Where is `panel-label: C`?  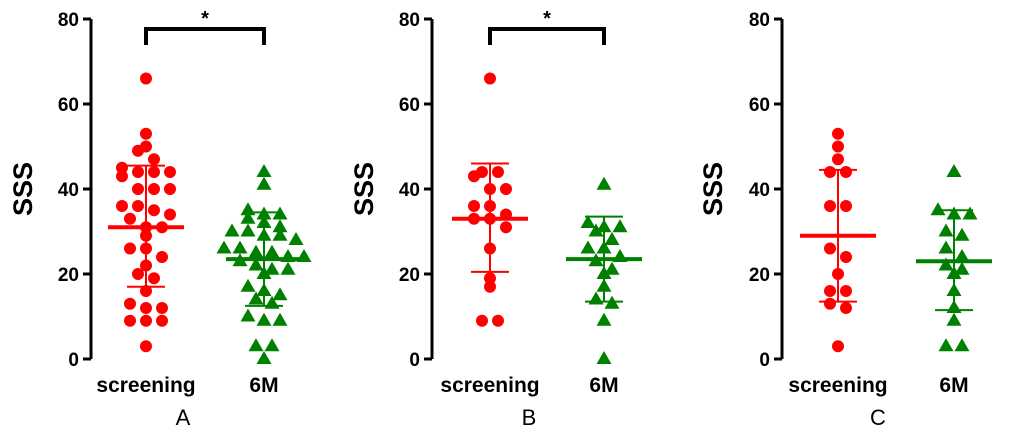 panel-label: C is located at coordinates (878, 417).